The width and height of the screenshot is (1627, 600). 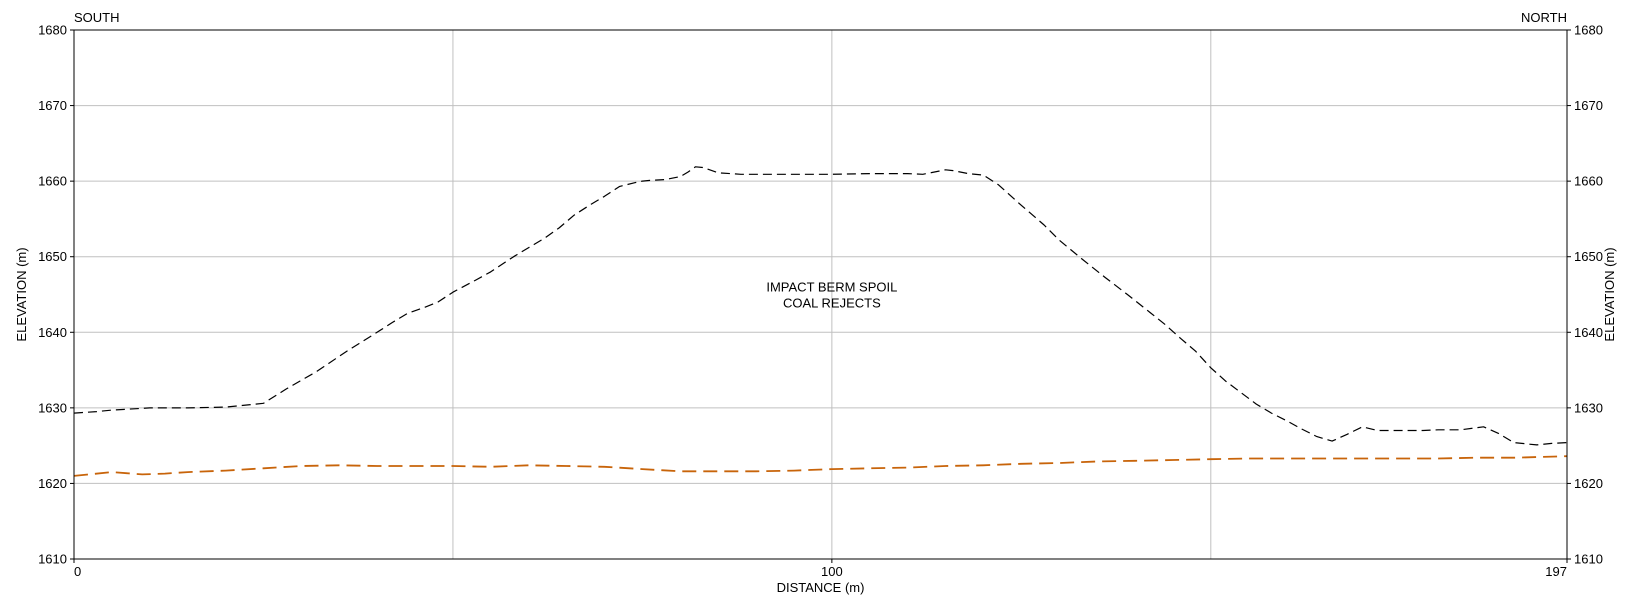 What do you see at coordinates (1588, 181) in the screenshot?
I see `y-tick-label-right: 1660` at bounding box center [1588, 181].